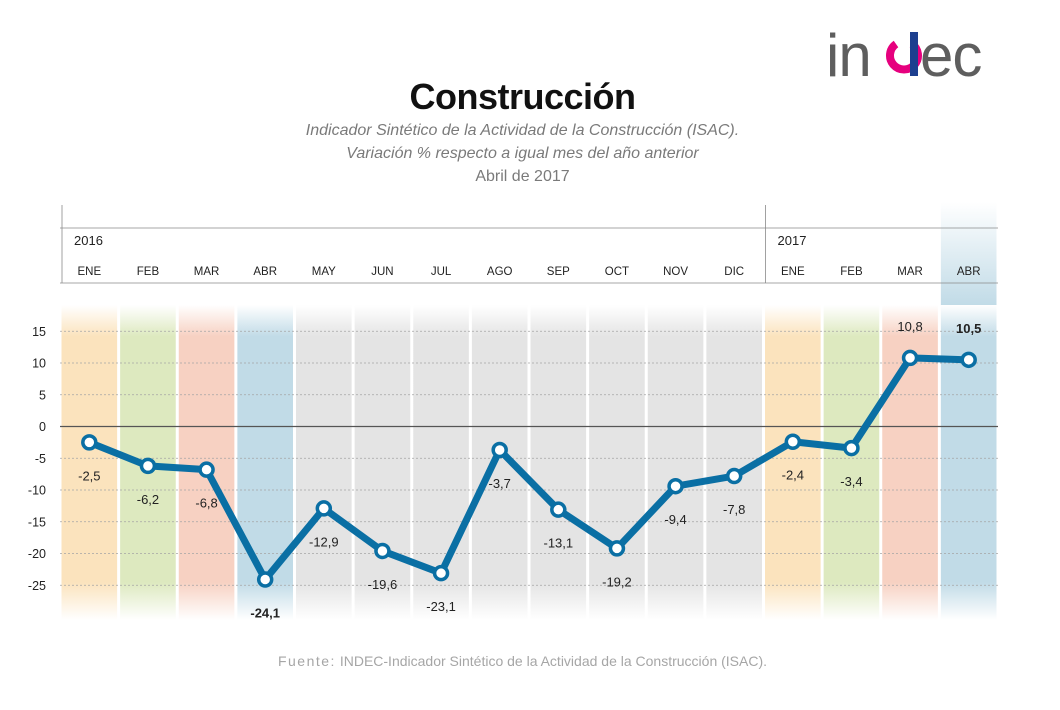 Image resolution: width=1060 pixels, height=710 pixels. Describe the element at coordinates (617, 581) in the screenshot. I see `data-label: -19,2` at that location.